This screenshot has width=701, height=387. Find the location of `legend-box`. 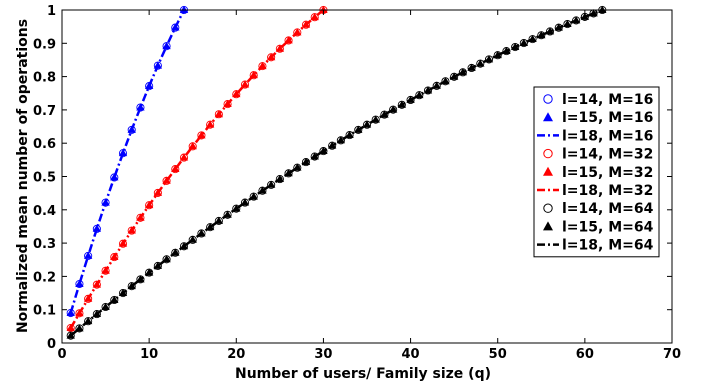

legend-box is located at coordinates (596, 172).